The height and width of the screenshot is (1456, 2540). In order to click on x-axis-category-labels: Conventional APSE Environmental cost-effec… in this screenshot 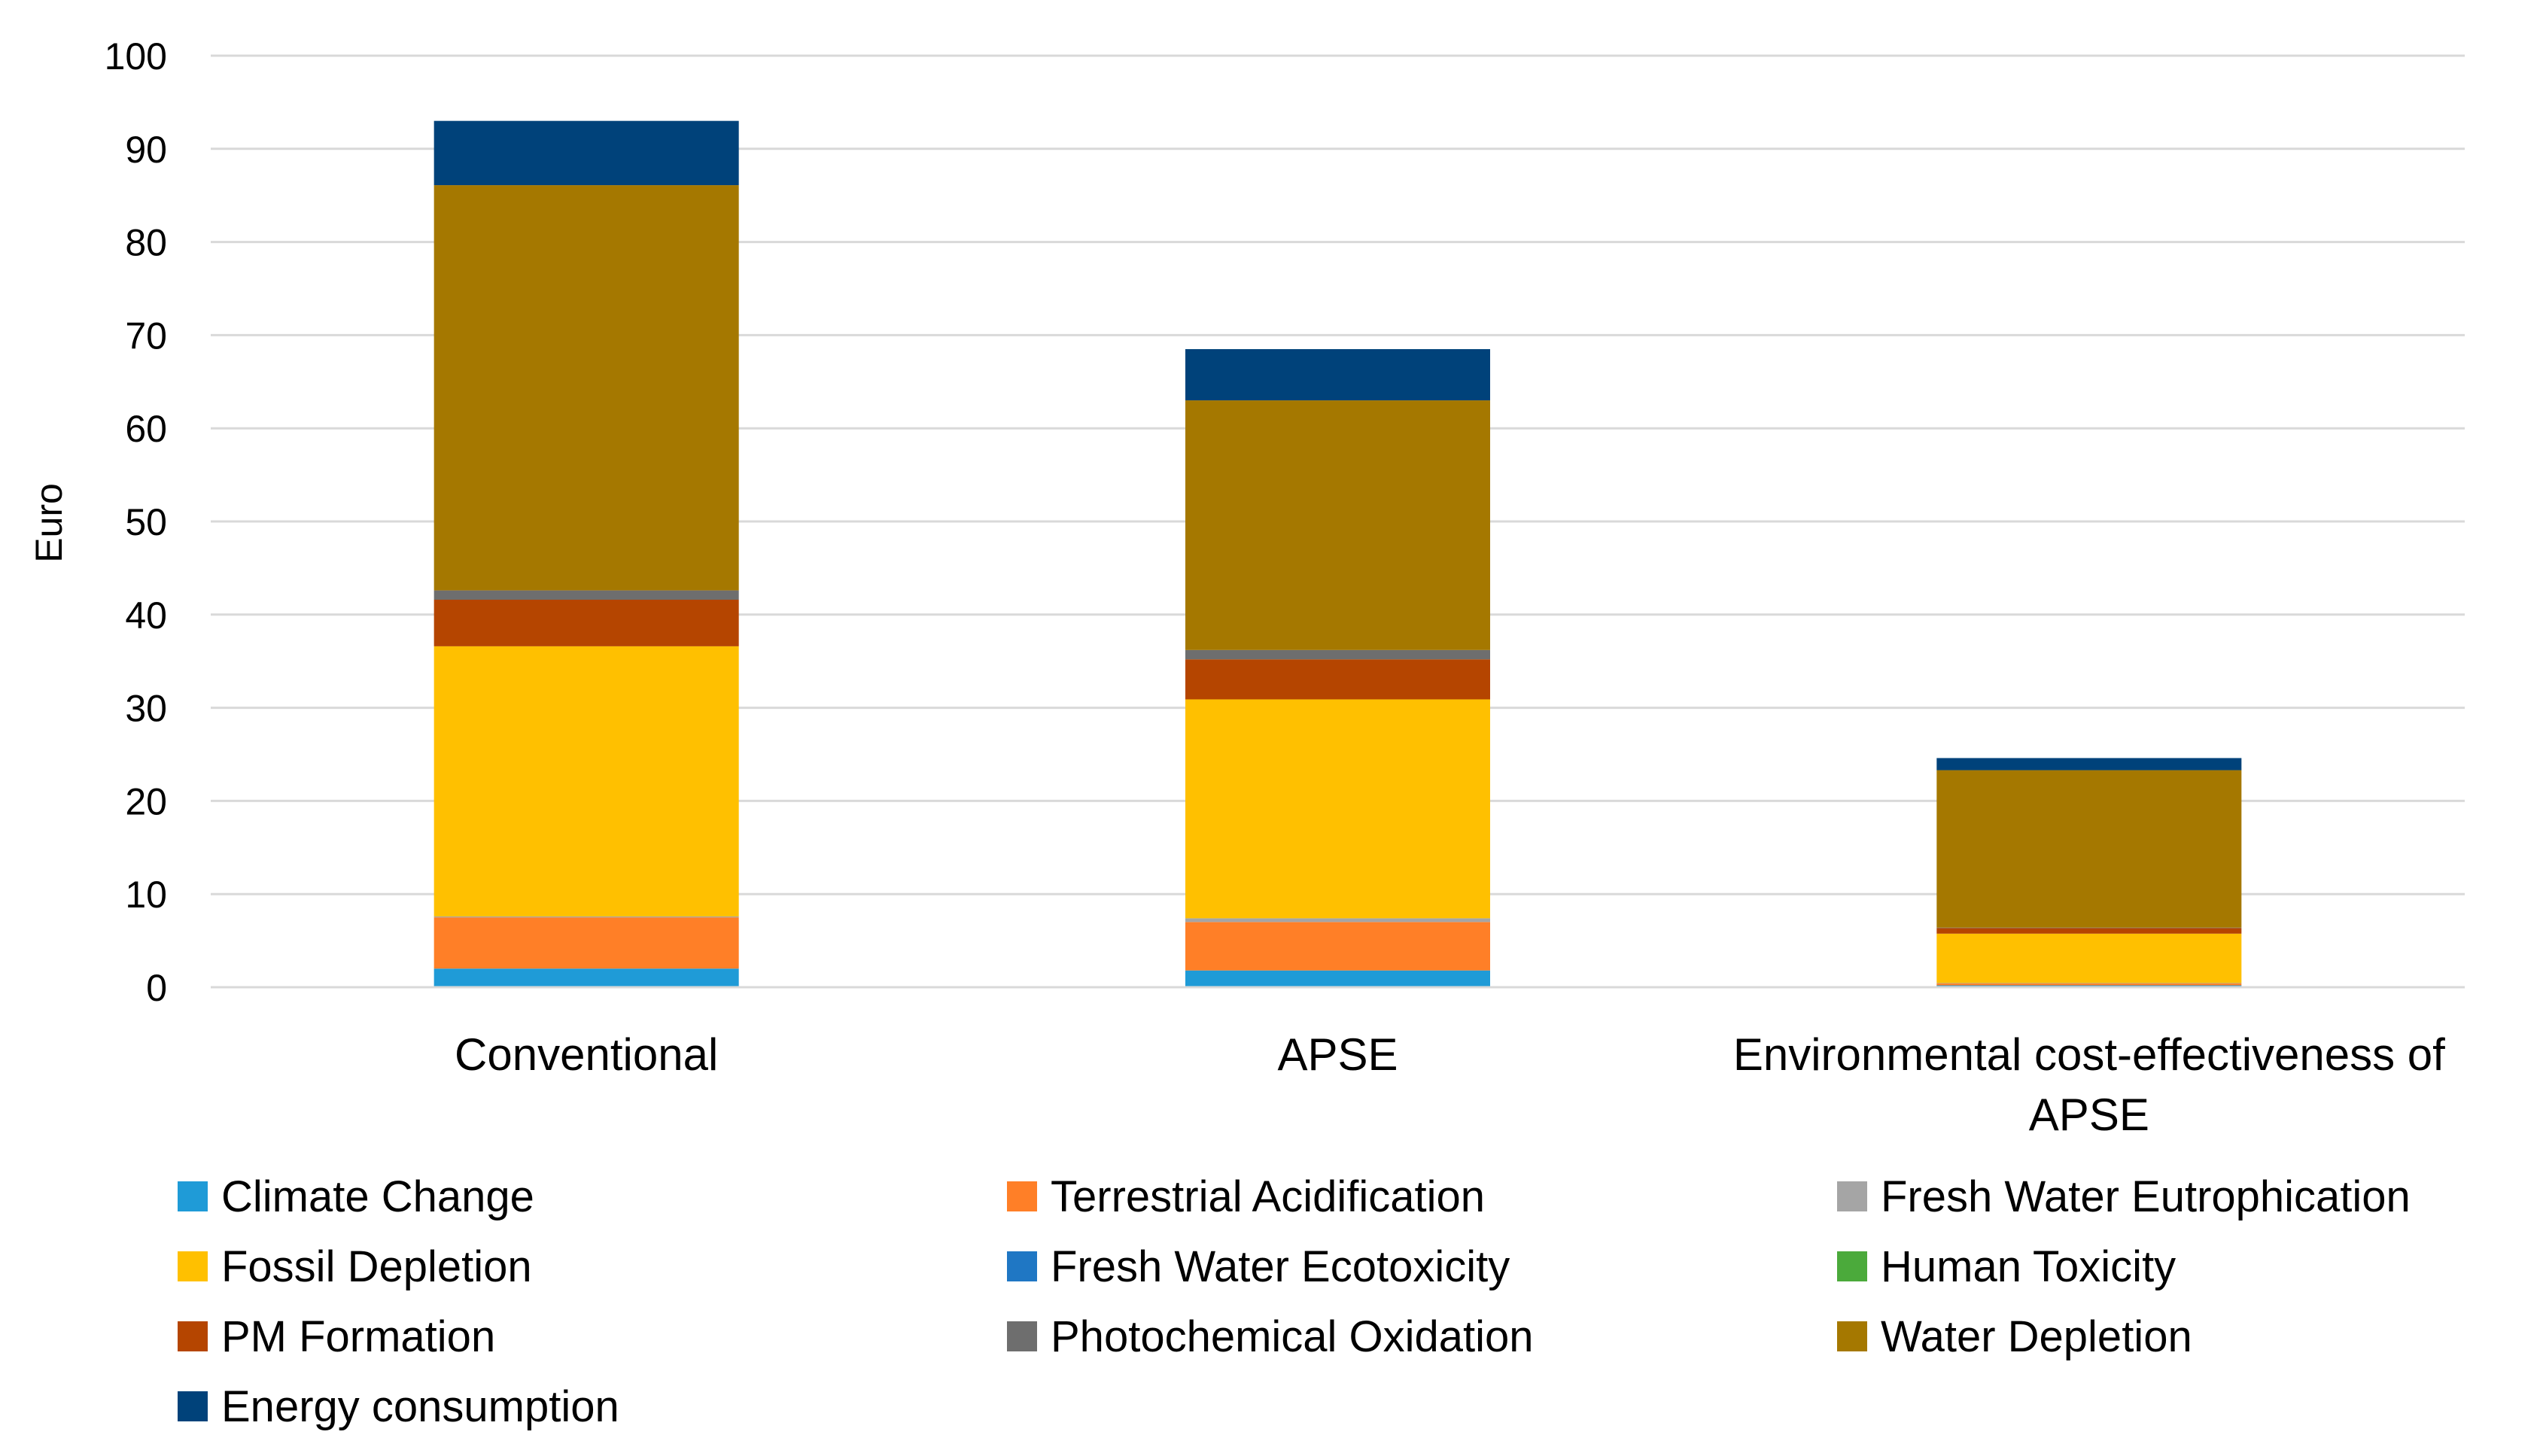, I will do `click(1450, 1084)`.